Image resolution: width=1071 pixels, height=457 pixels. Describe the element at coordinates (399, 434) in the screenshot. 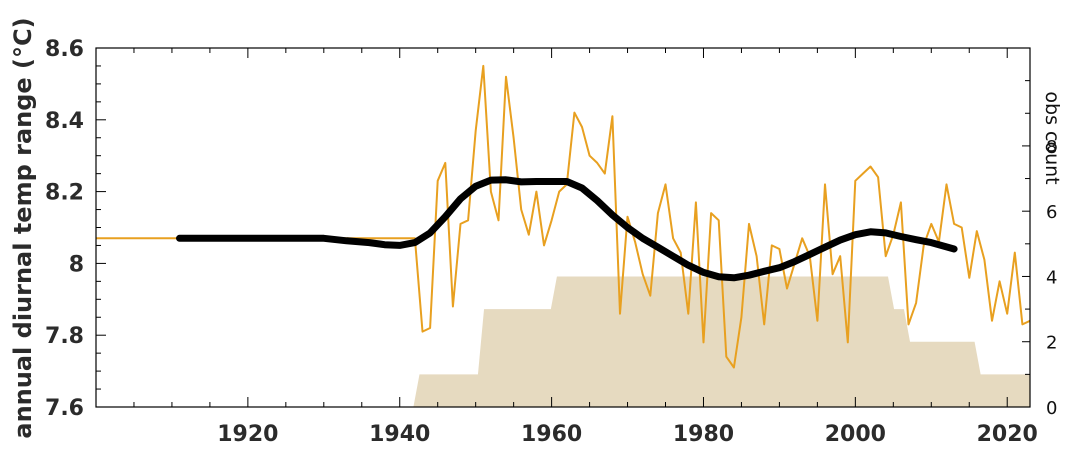

I see `x-tick-label: 1940` at that location.